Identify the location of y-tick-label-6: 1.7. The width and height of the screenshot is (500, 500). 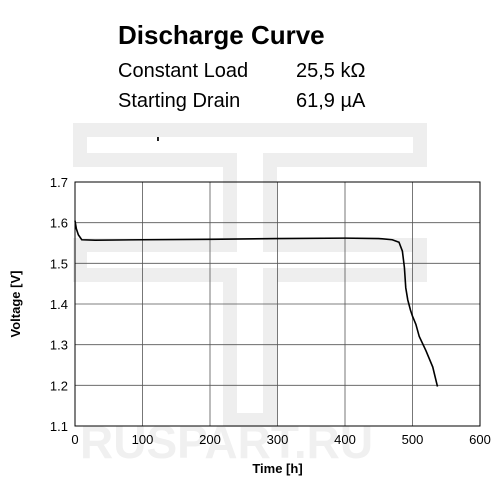
(59, 182).